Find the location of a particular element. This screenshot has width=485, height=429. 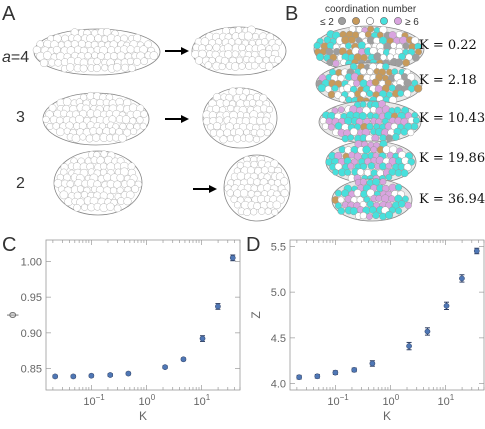

row-label-a4: a=4 is located at coordinates (15, 57).